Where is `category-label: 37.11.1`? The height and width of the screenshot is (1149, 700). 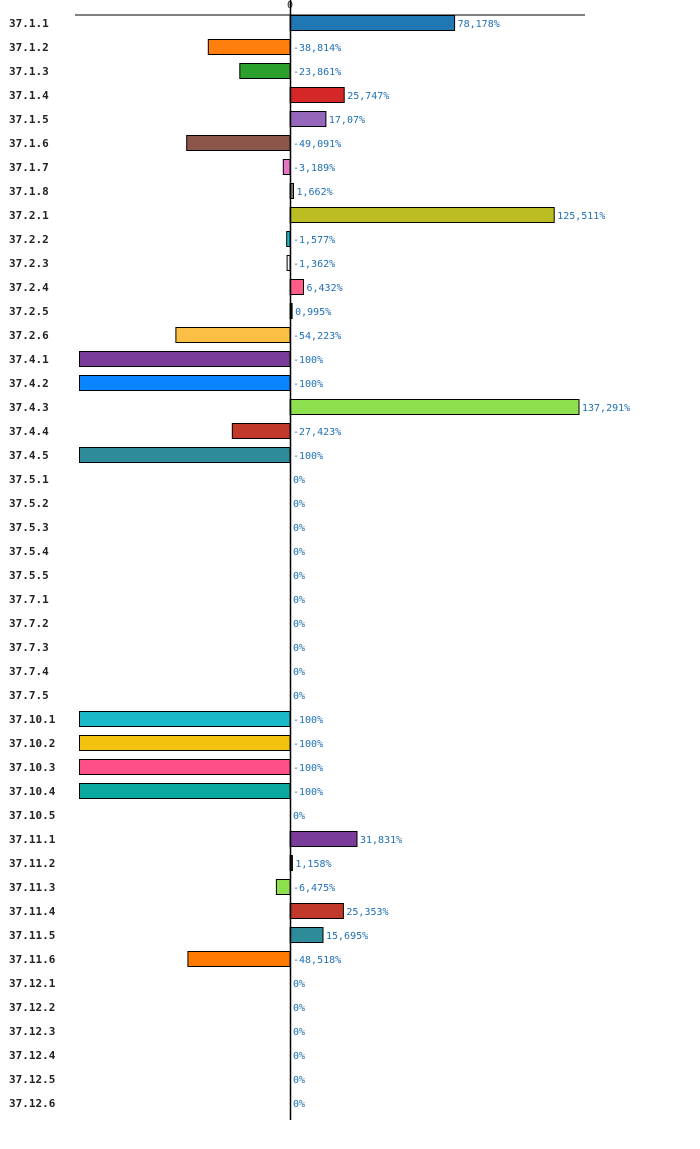
category-label: 37.11.1 is located at coordinates (32, 839).